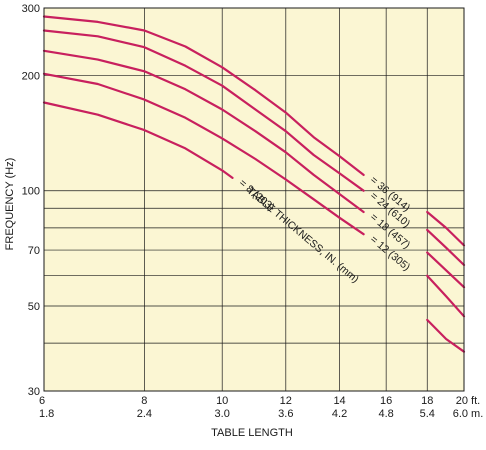  Describe the element at coordinates (427, 401) in the screenshot. I see `x-tick-label: 18` at that location.